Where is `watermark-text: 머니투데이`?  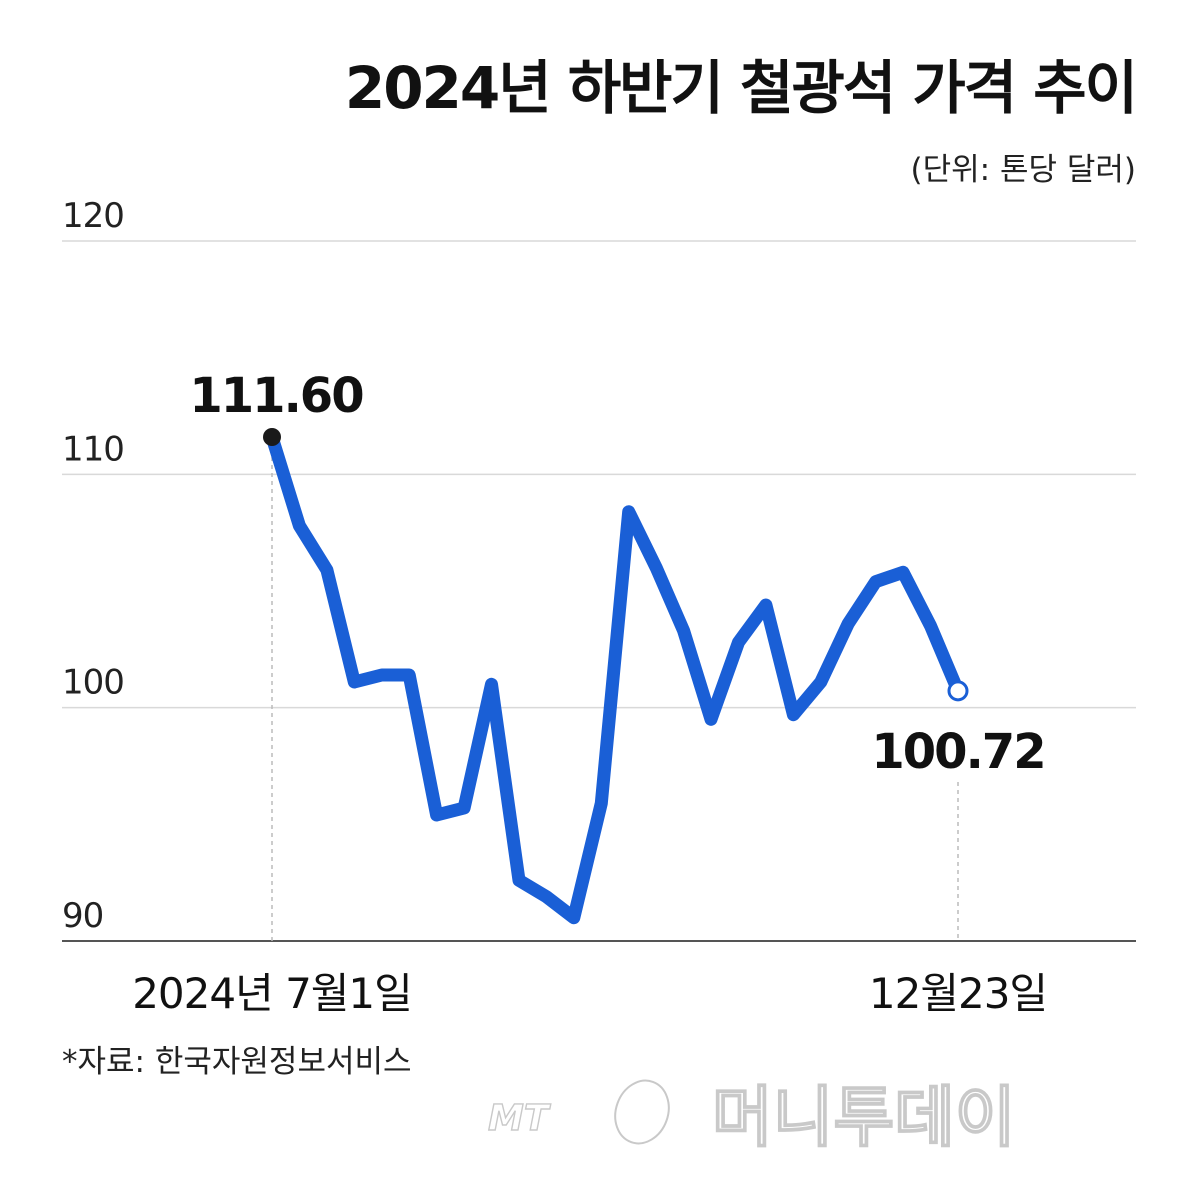 watermark-text: 머니투데이 is located at coordinates (864, 1117).